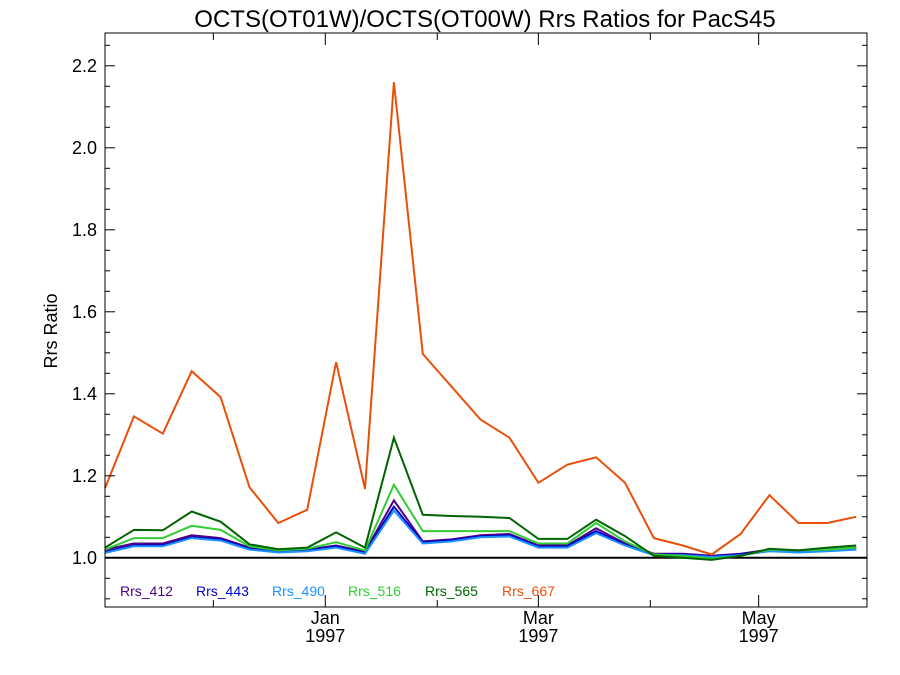 This screenshot has width=900, height=675. I want to click on x-tick-label-month: May, so click(759, 618).